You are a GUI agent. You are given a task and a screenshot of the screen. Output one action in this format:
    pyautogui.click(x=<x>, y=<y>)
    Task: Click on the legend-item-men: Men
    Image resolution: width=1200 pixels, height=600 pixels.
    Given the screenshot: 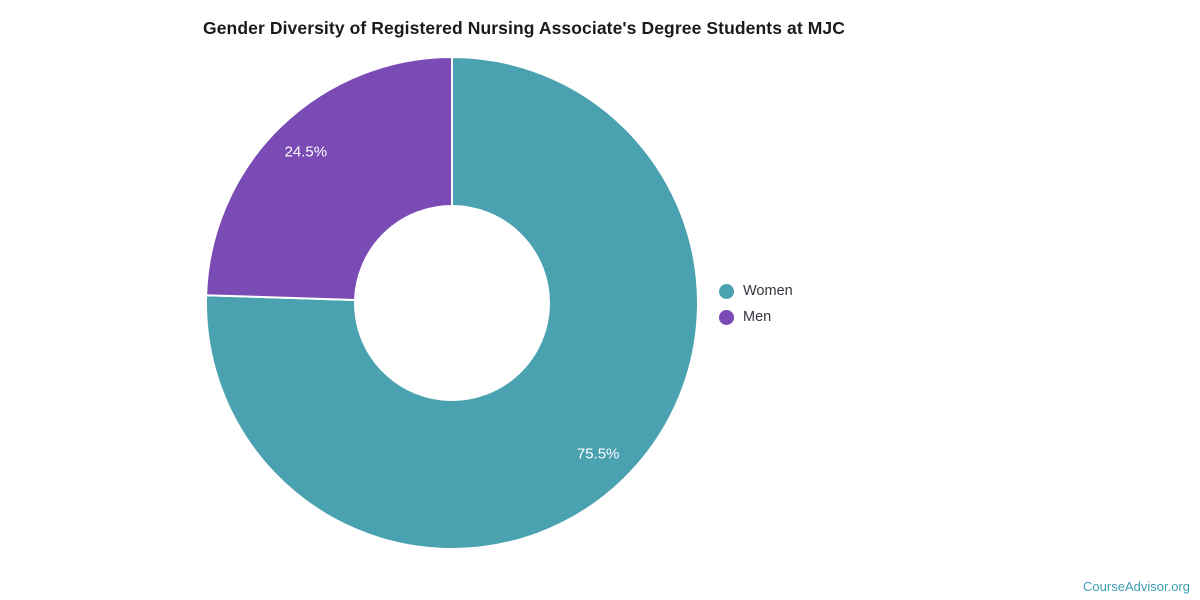 What is the action you would take?
    pyautogui.click(x=756, y=317)
    